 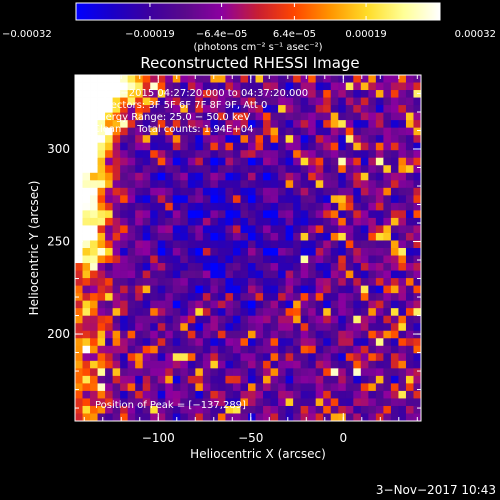 What do you see at coordinates (436, 490) in the screenshot?
I see `footer-timestamp: 3−Nov−2017 10:43` at bounding box center [436, 490].